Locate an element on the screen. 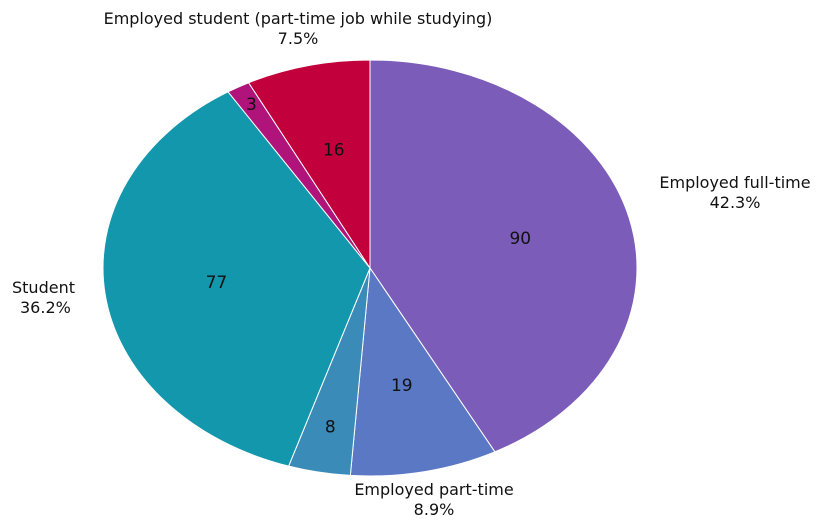 Image resolution: width=837 pixels, height=527 pixels. slice-category-label: Employed part-time is located at coordinates (433, 489).